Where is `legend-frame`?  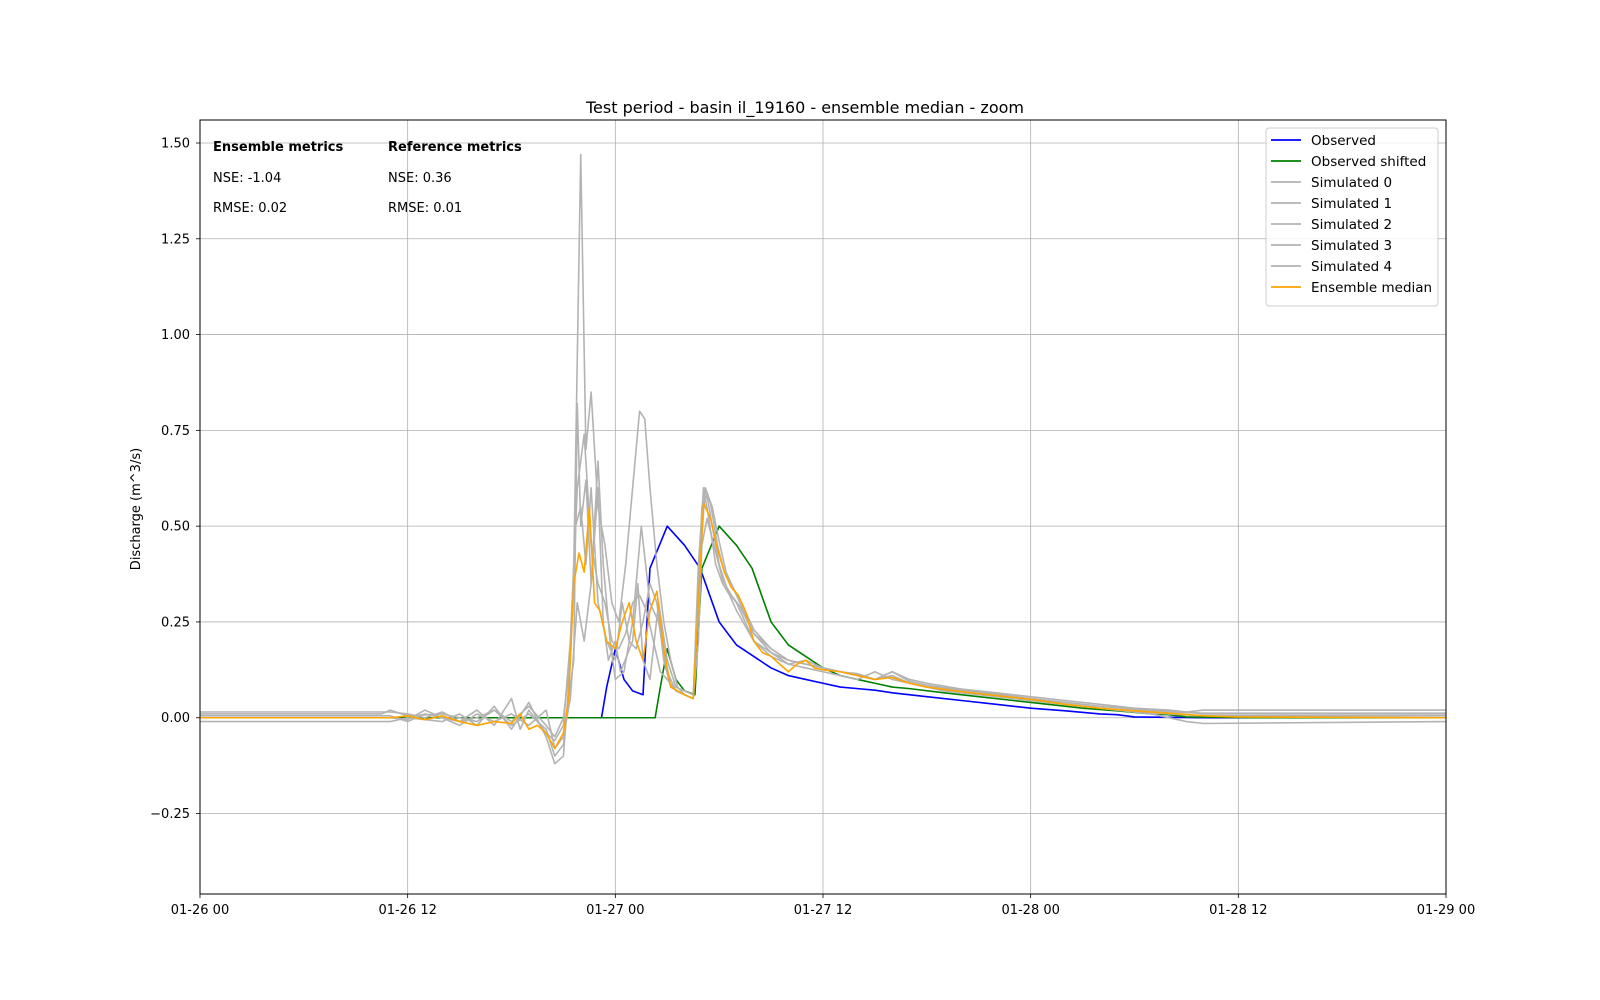
legend-frame is located at coordinates (1352, 217).